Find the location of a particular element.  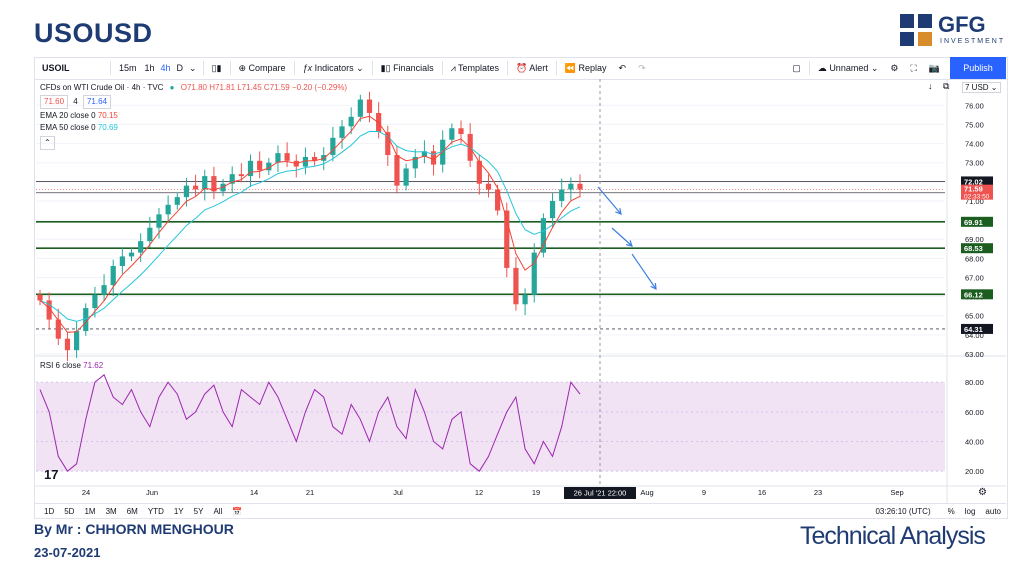

level-price-label: 72.02 is located at coordinates (973, 181).